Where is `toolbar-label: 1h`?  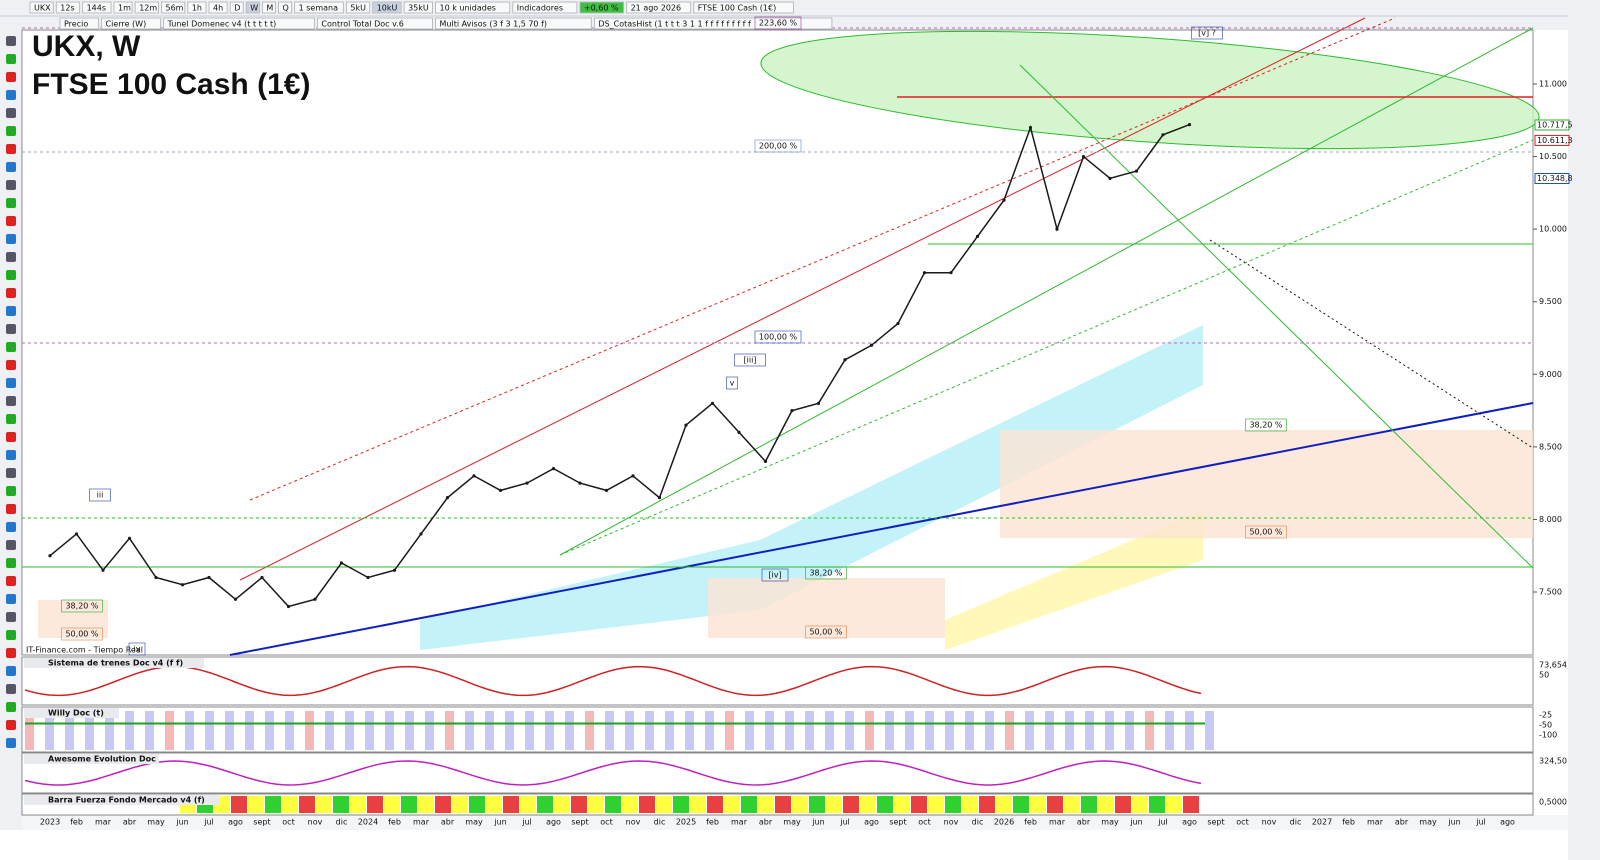 toolbar-label: 1h is located at coordinates (197, 8).